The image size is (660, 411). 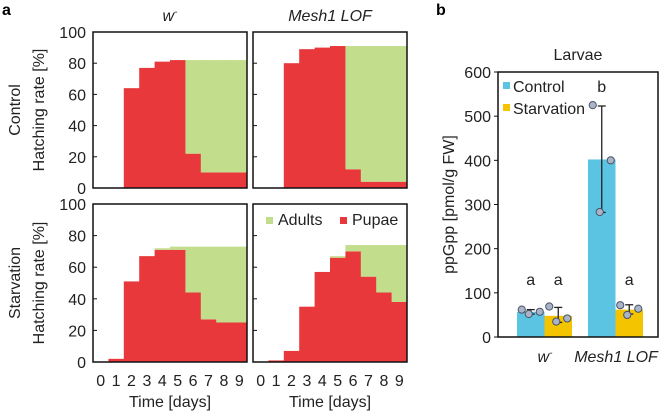 What do you see at coordinates (578, 55) in the screenshot?
I see `chart-title: Larvae` at bounding box center [578, 55].